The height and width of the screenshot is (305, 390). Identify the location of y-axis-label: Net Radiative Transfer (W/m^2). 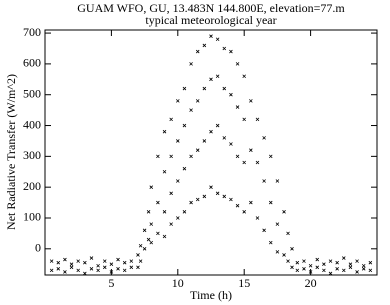
(11, 152).